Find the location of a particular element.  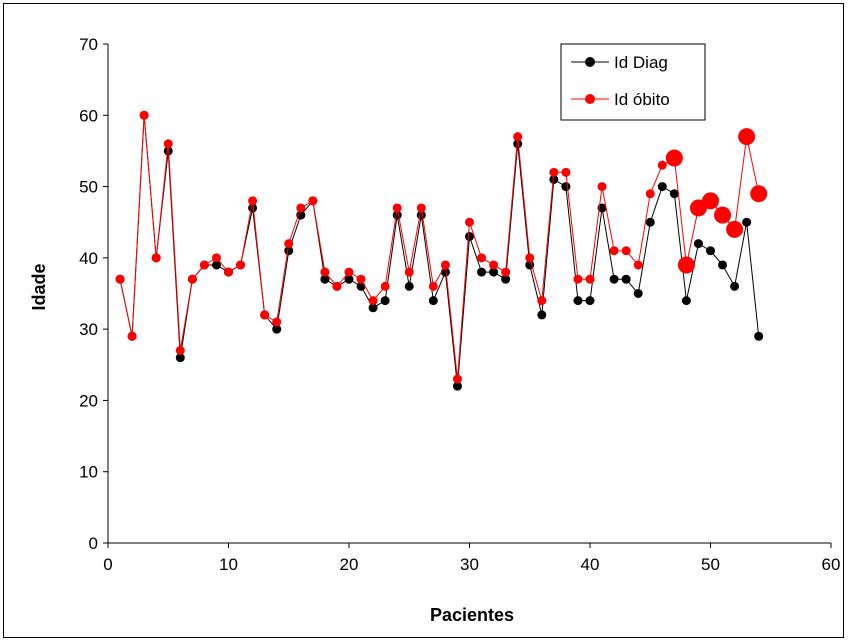

y-tick-label: 40 is located at coordinates (88, 258).